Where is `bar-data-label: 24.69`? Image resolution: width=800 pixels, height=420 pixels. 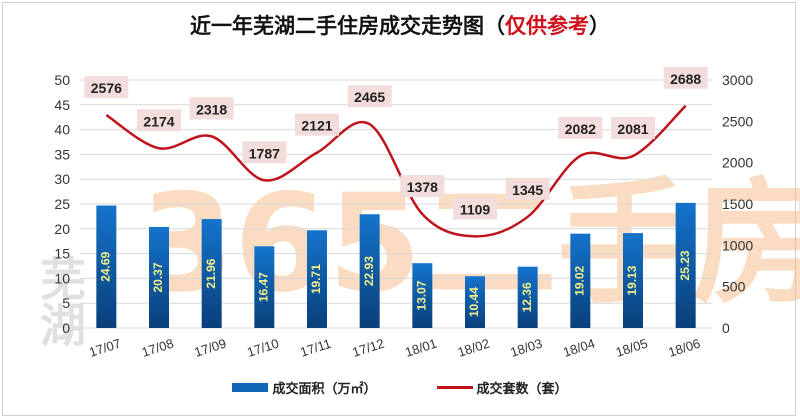
bar-data-label: 24.69 is located at coordinates (106, 266).